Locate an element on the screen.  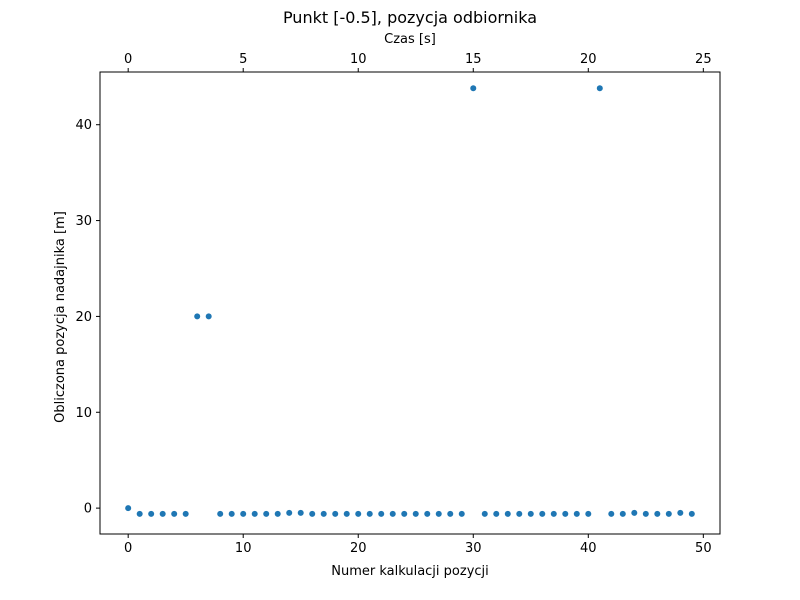
x-axis-label: Numer kalkulacji pozycji is located at coordinates (410, 571).